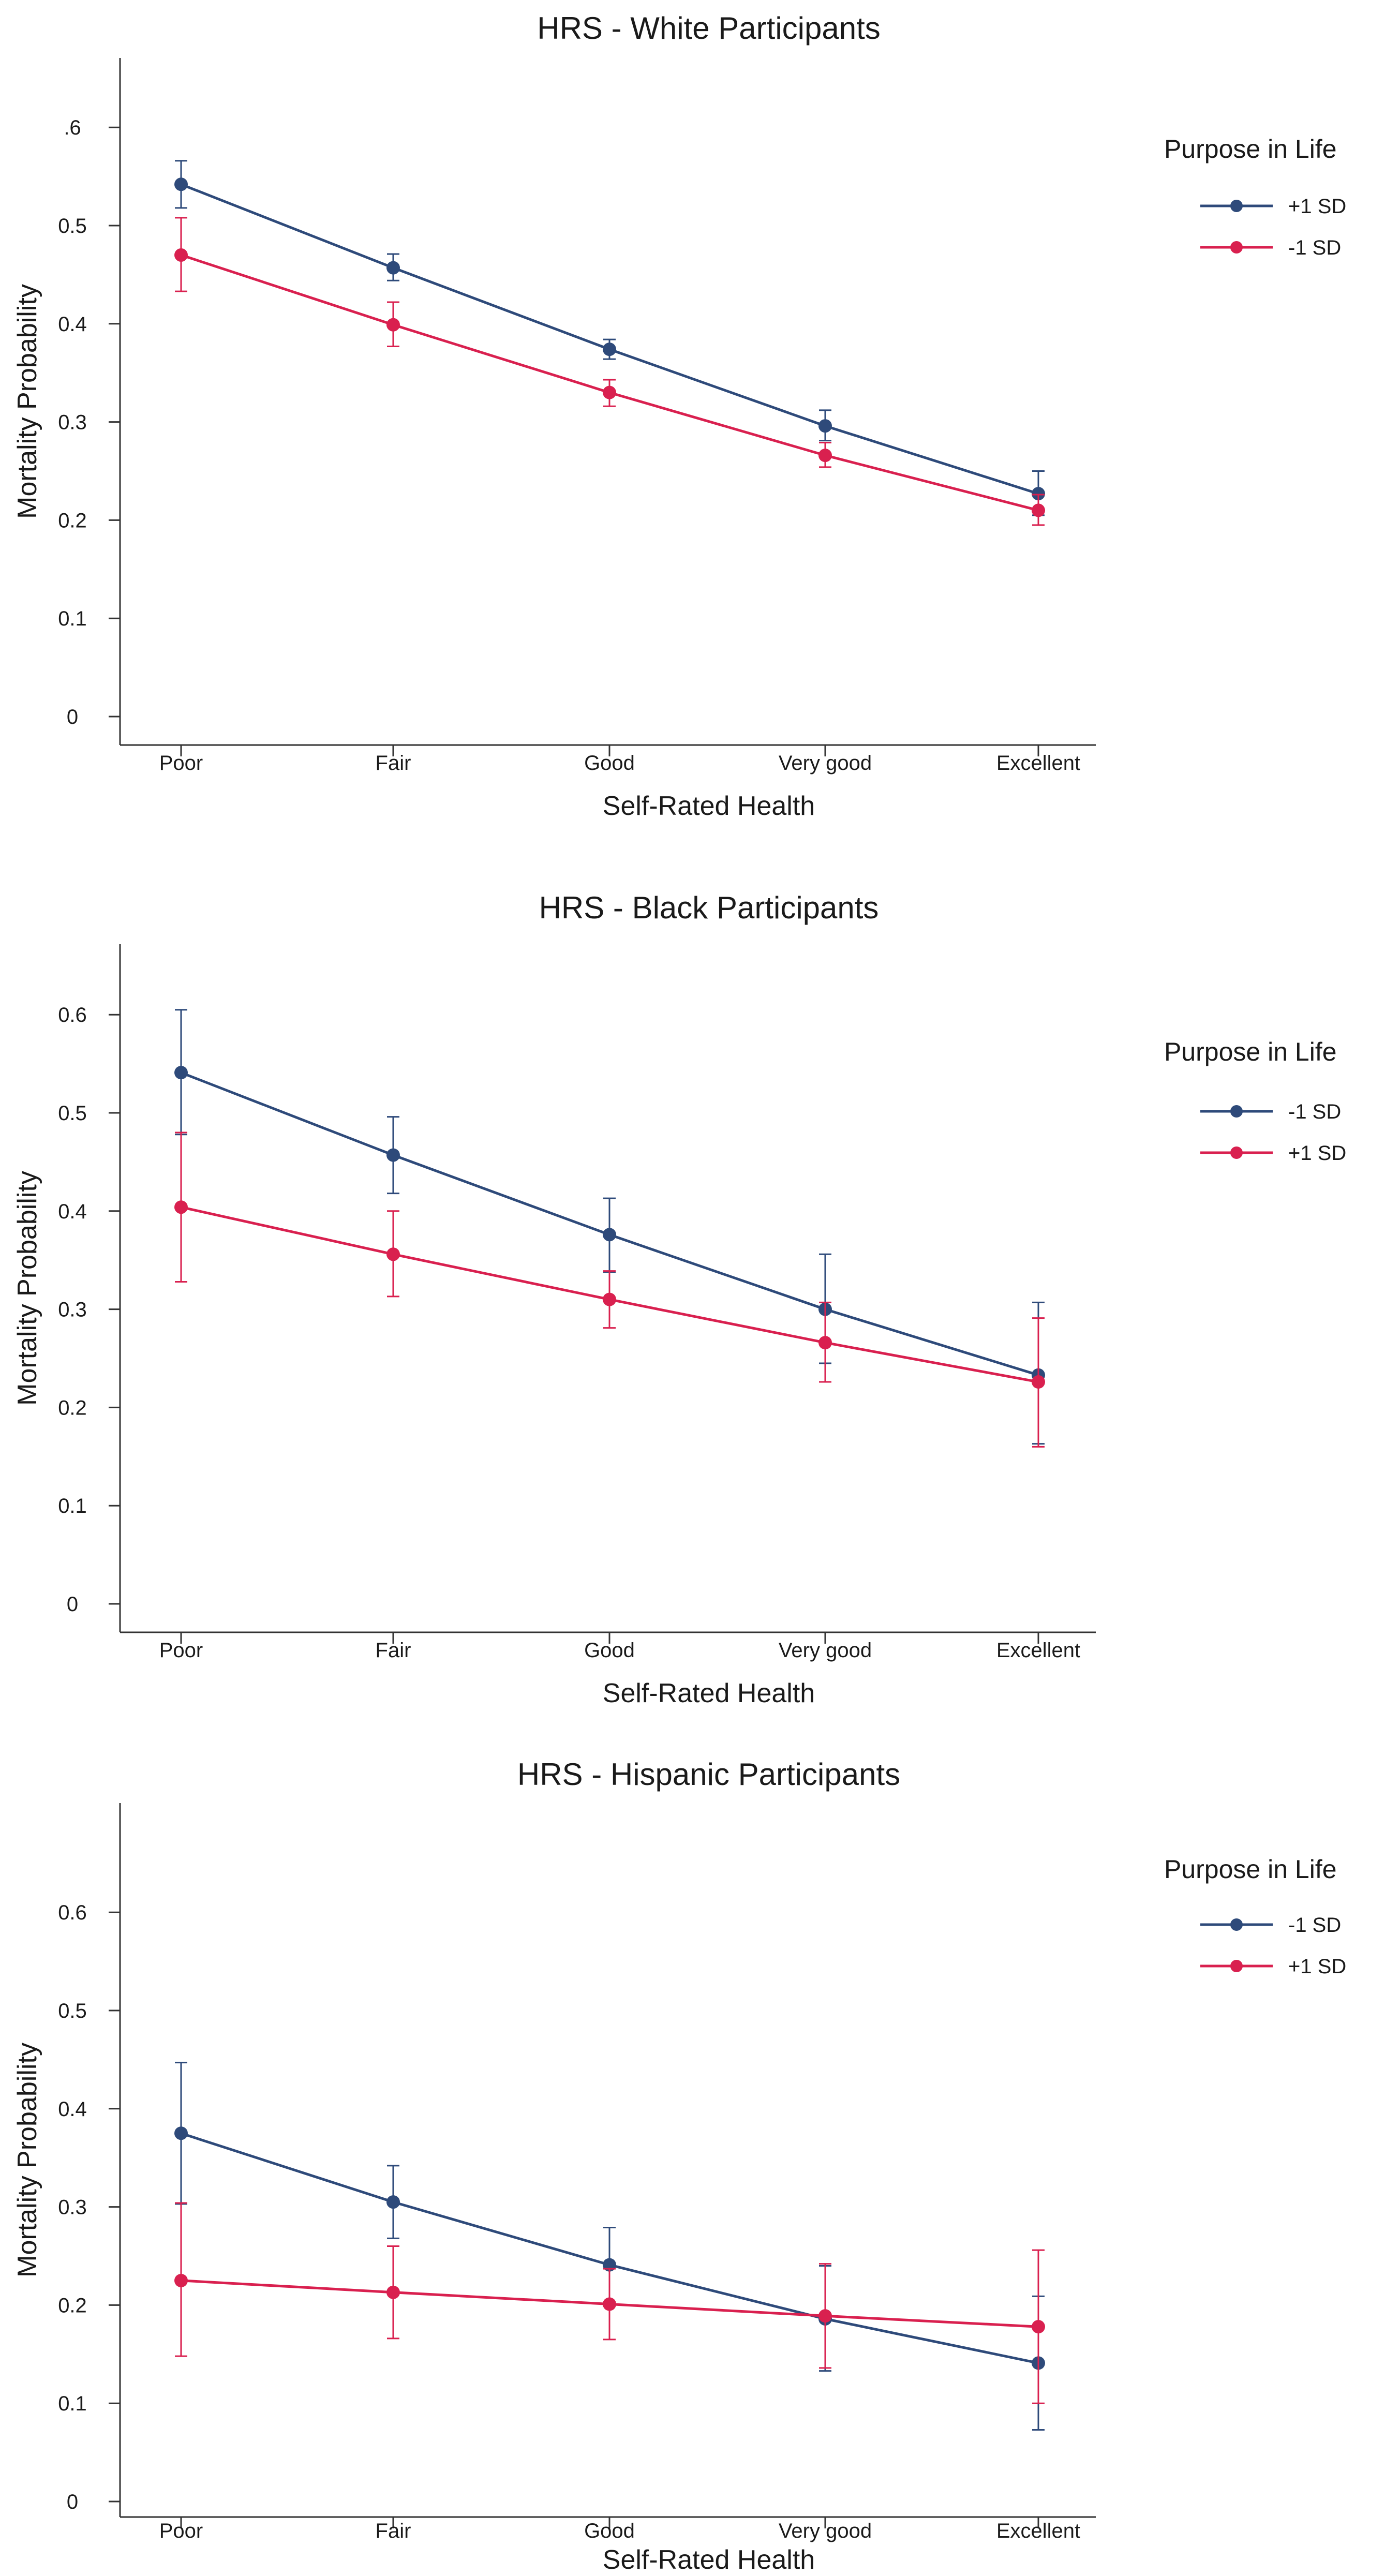  What do you see at coordinates (709, 907) in the screenshot?
I see `chart-title: HRS - Black Participants` at bounding box center [709, 907].